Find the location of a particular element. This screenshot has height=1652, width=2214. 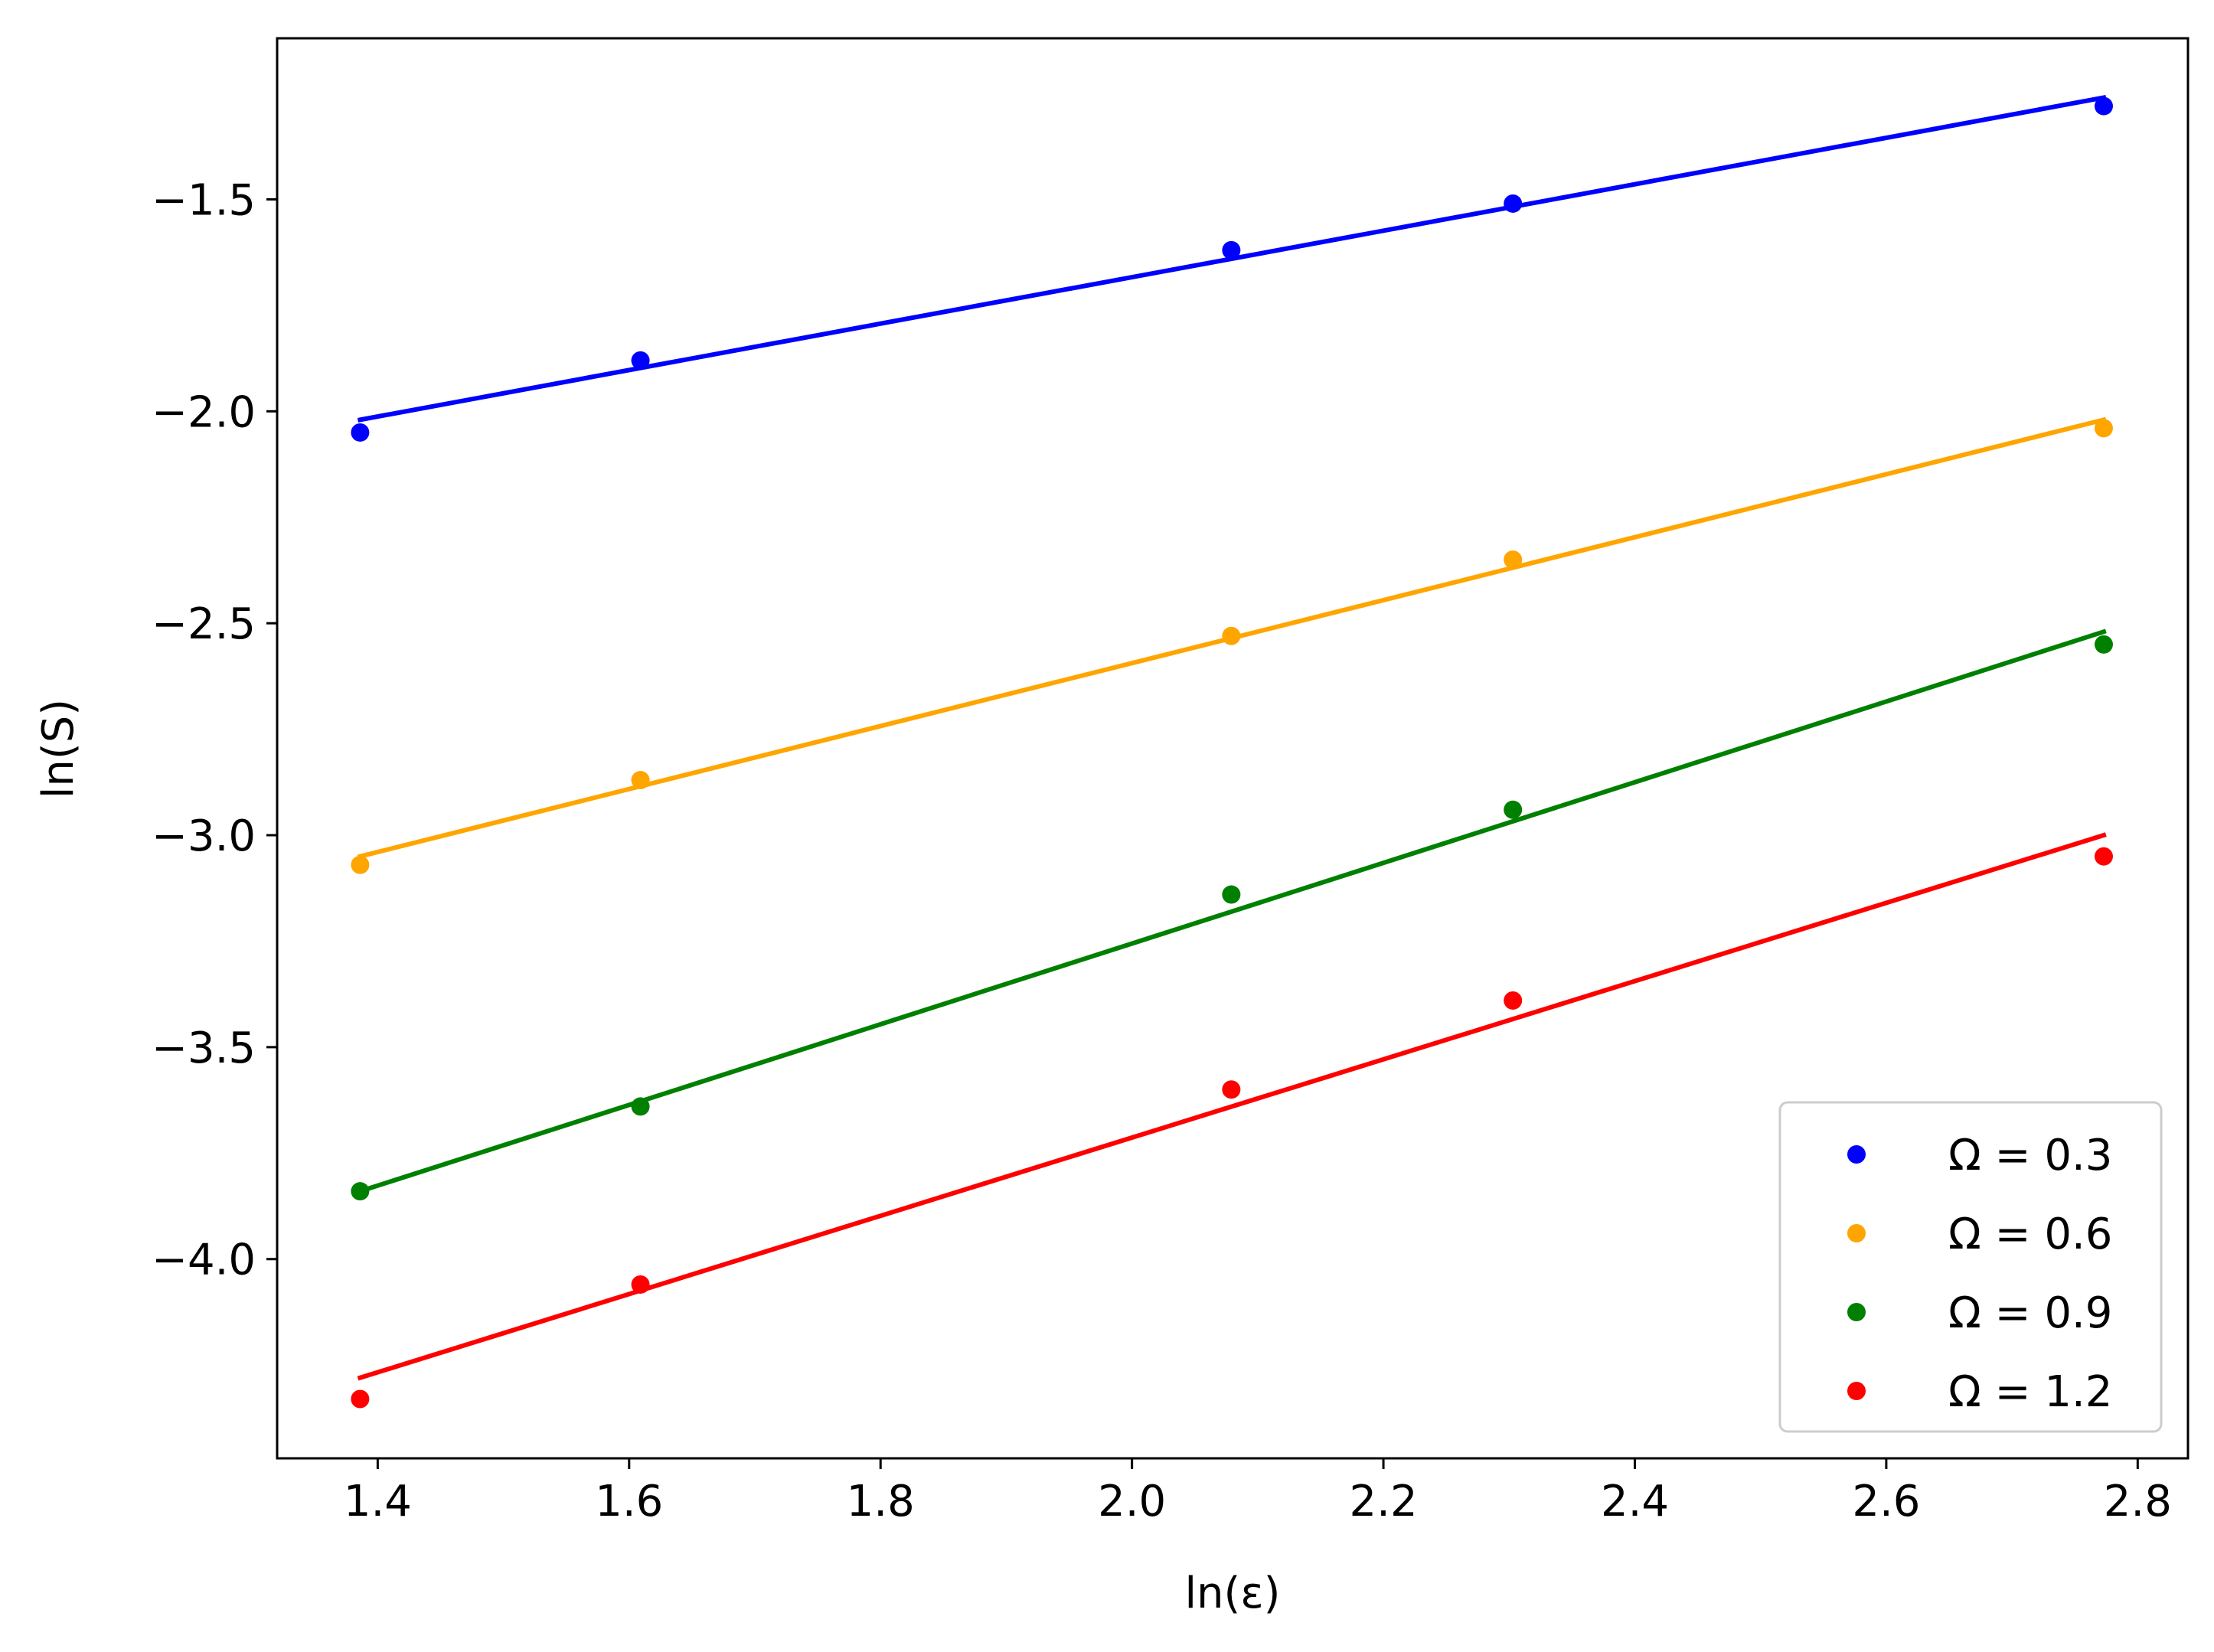

y-tick-label: −4.0 is located at coordinates (204, 1260).